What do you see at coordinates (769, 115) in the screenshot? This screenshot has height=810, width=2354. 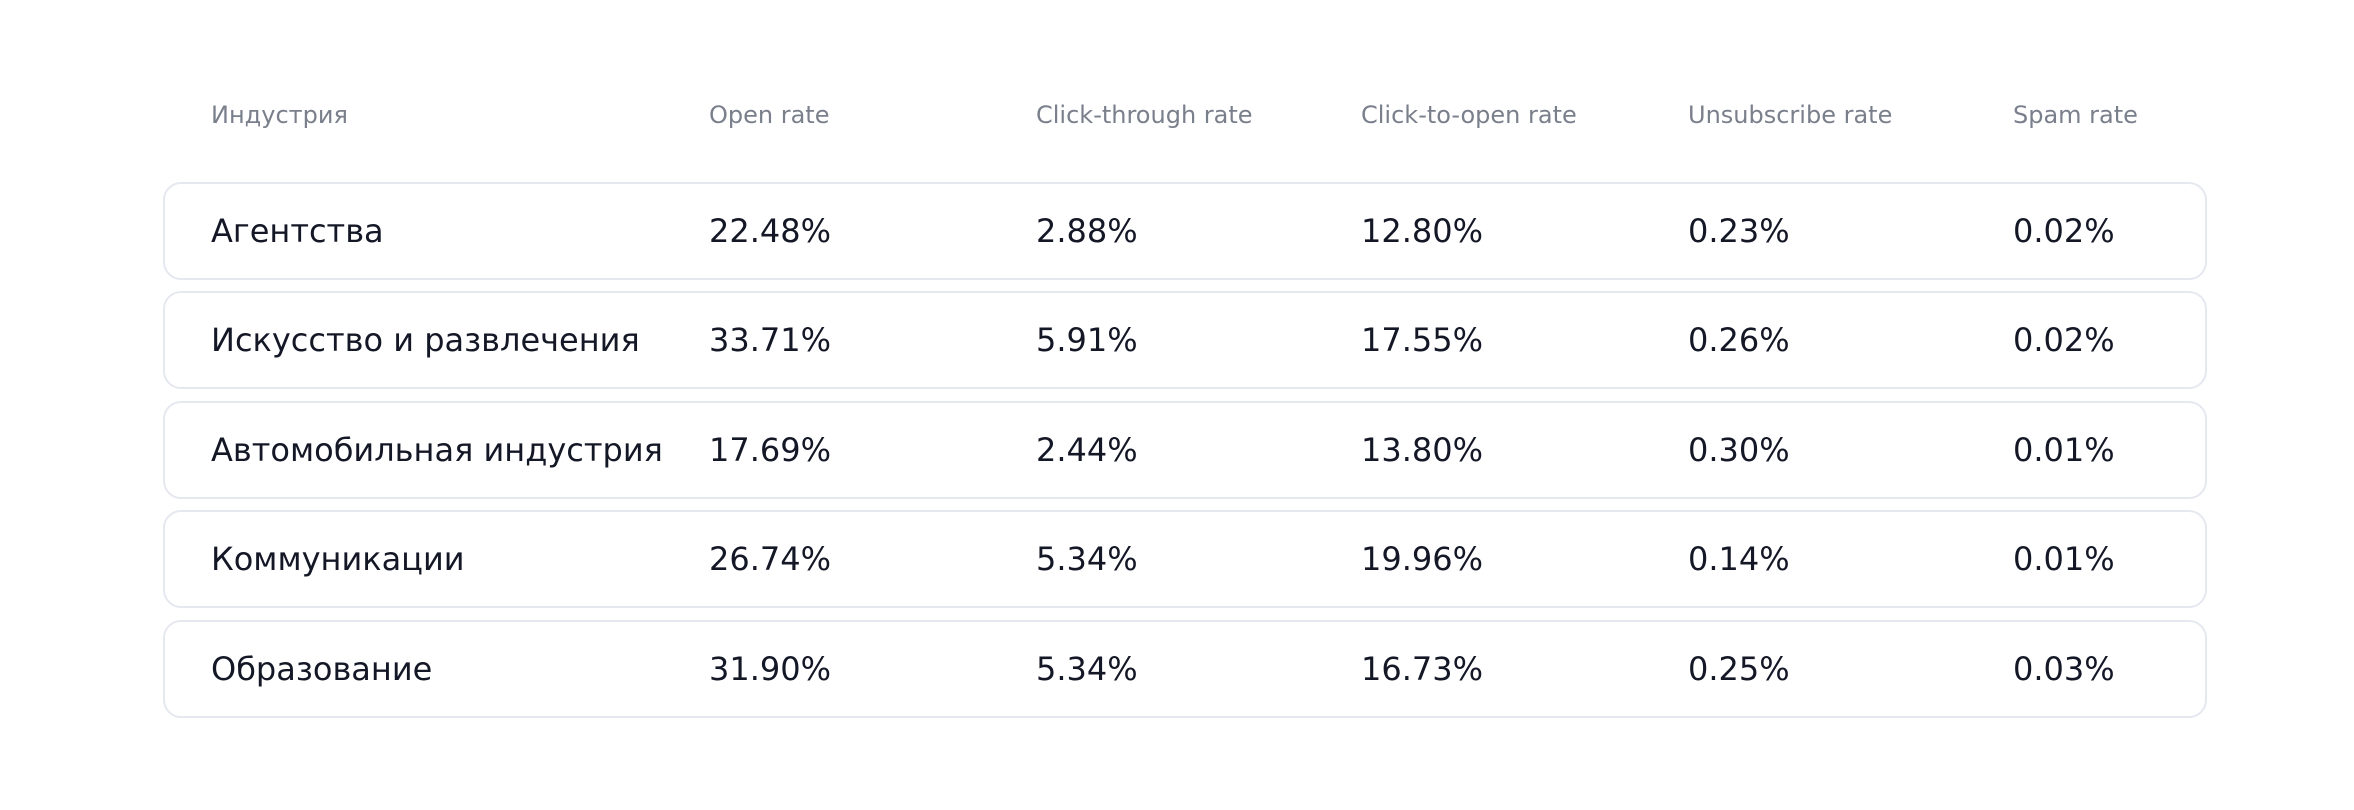 I see `column-header: Open rate` at bounding box center [769, 115].